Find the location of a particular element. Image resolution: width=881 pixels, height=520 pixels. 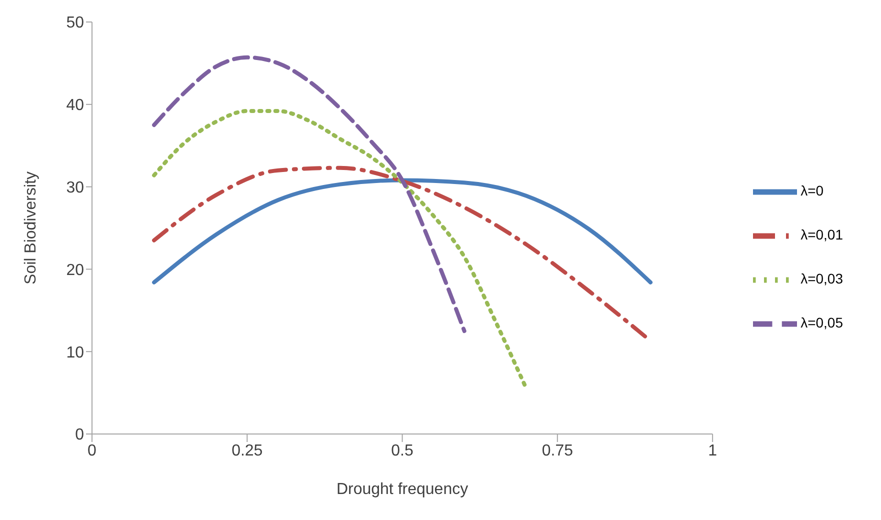

legend-label: λ=0,01 is located at coordinates (821, 234).